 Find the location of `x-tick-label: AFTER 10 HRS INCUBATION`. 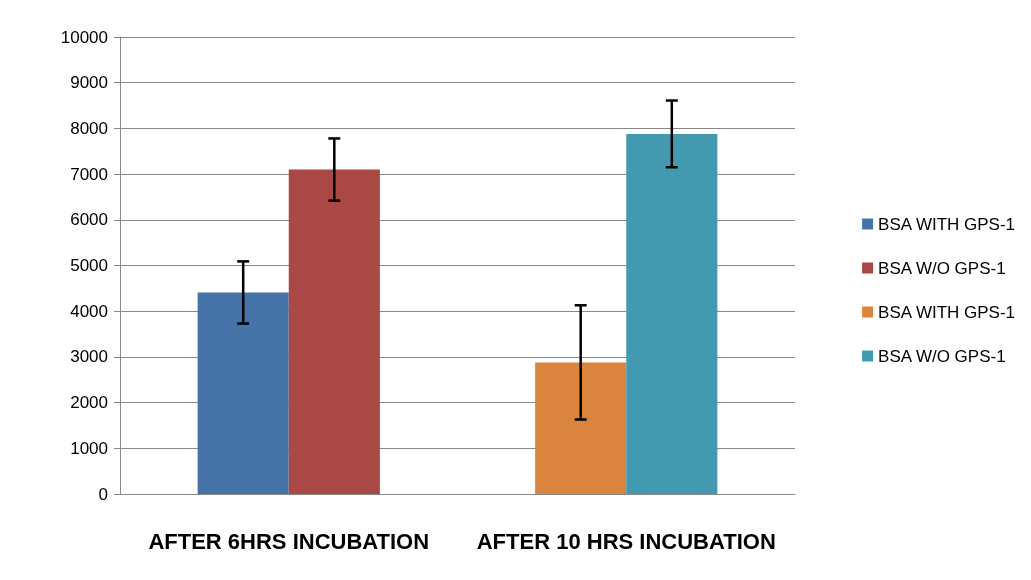

x-tick-label: AFTER 10 HRS INCUBATION is located at coordinates (626, 541).